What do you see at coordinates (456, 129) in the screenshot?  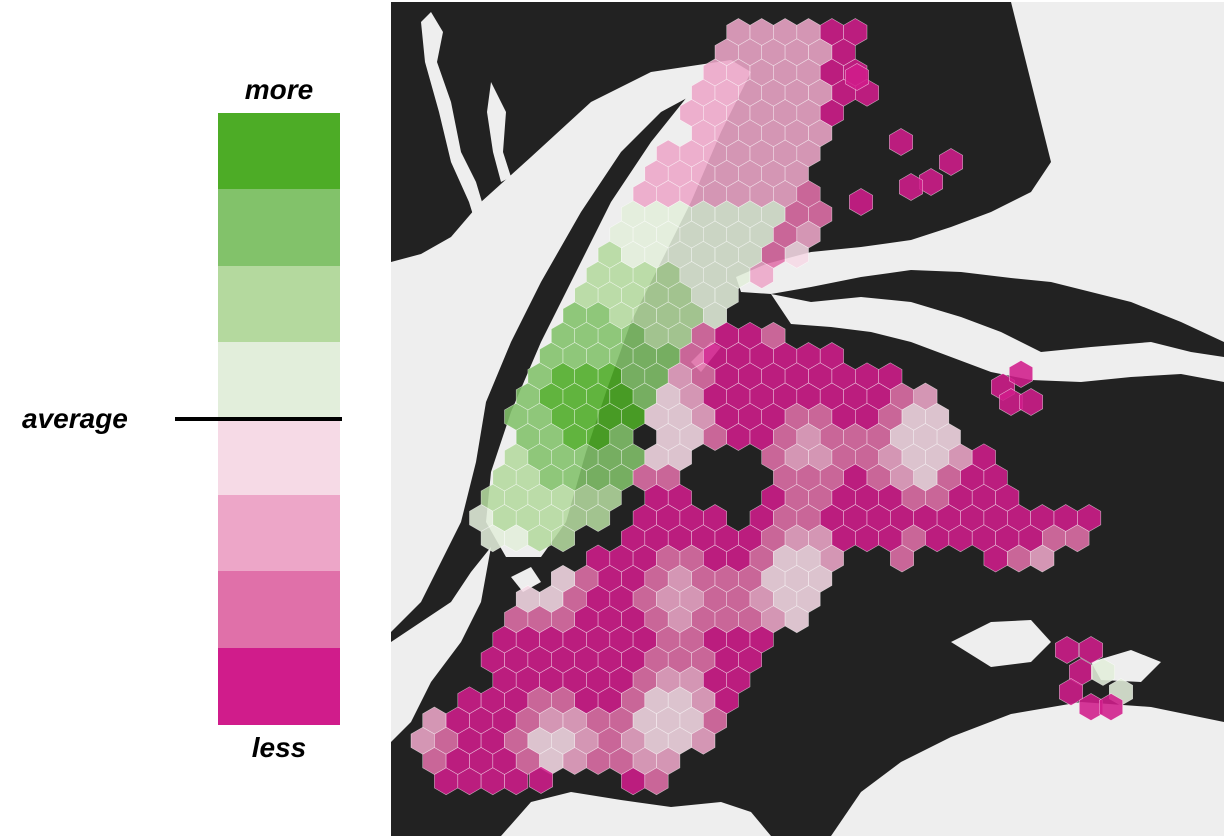 I see `hackensack-river` at bounding box center [456, 129].